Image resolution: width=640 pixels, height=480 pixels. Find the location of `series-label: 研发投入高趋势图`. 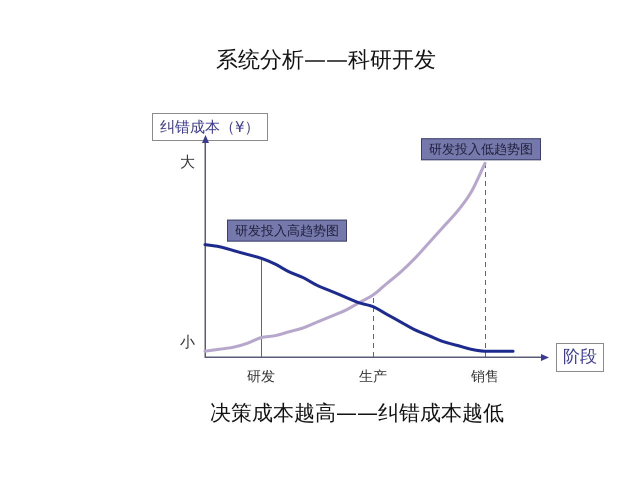

series-label: 研发投入高趋势图 is located at coordinates (287, 231).